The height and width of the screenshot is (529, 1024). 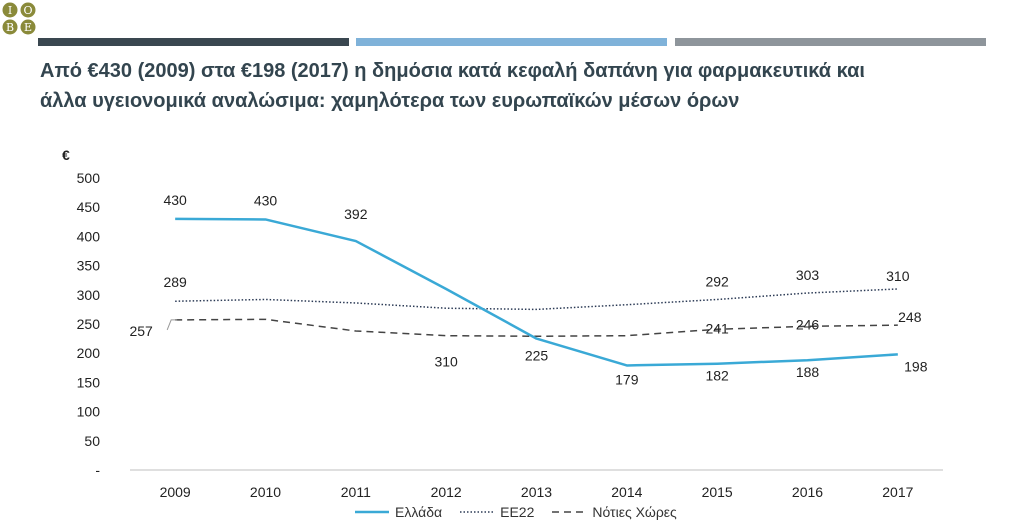 I want to click on x-tick-label: 2016, so click(x=807, y=492).